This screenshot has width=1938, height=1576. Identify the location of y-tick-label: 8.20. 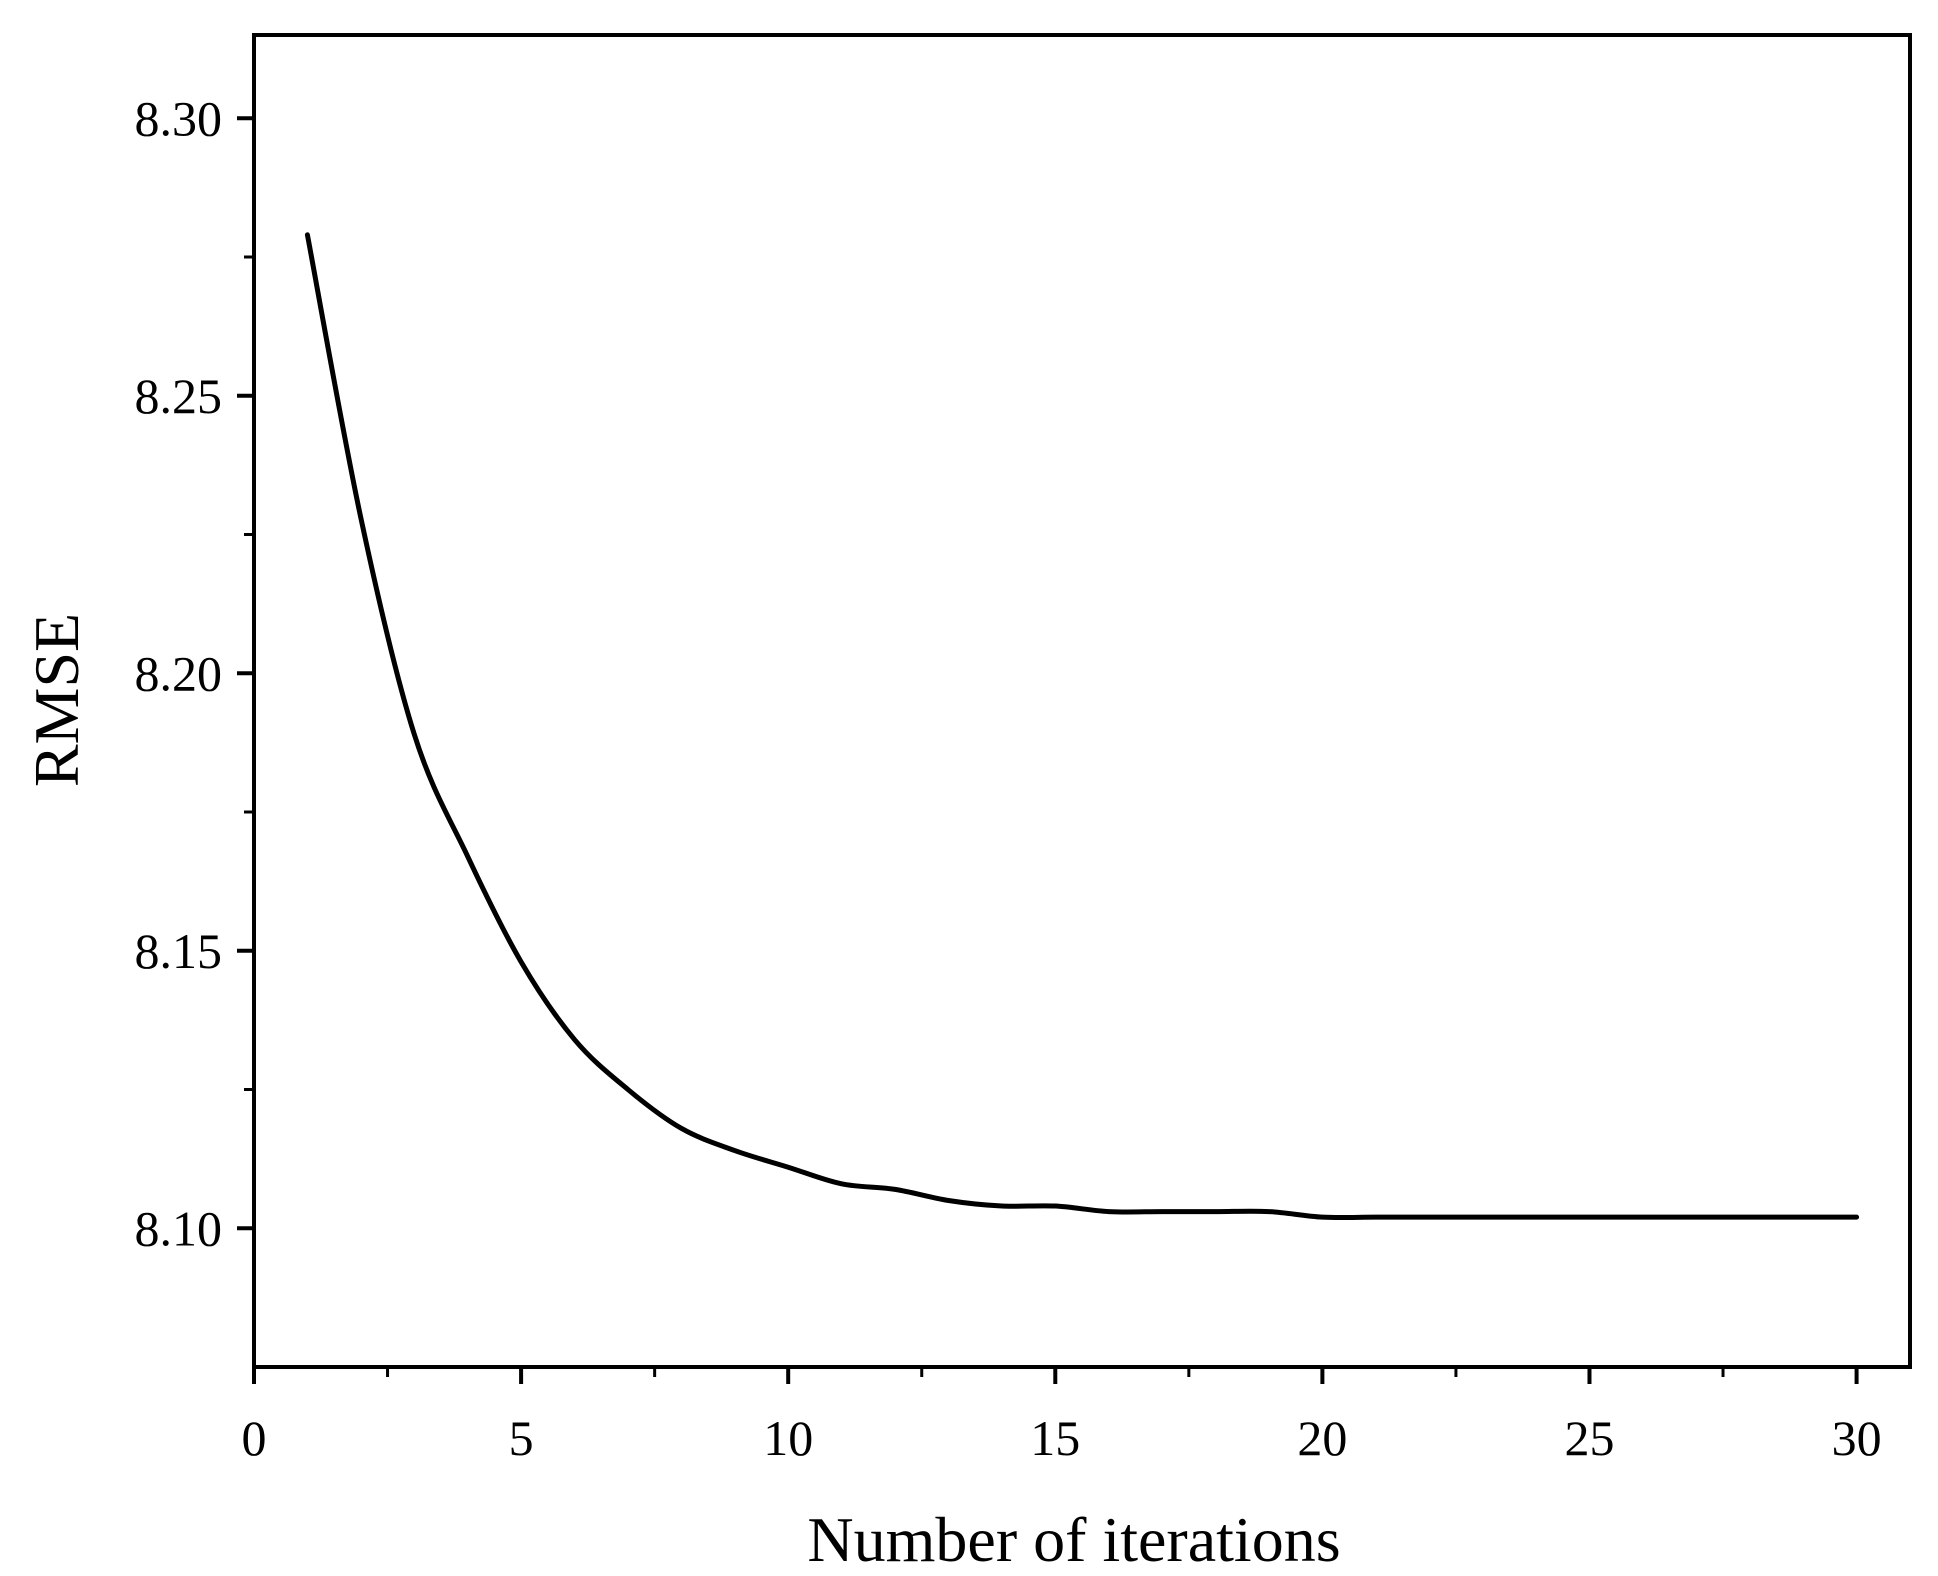
(179, 673).